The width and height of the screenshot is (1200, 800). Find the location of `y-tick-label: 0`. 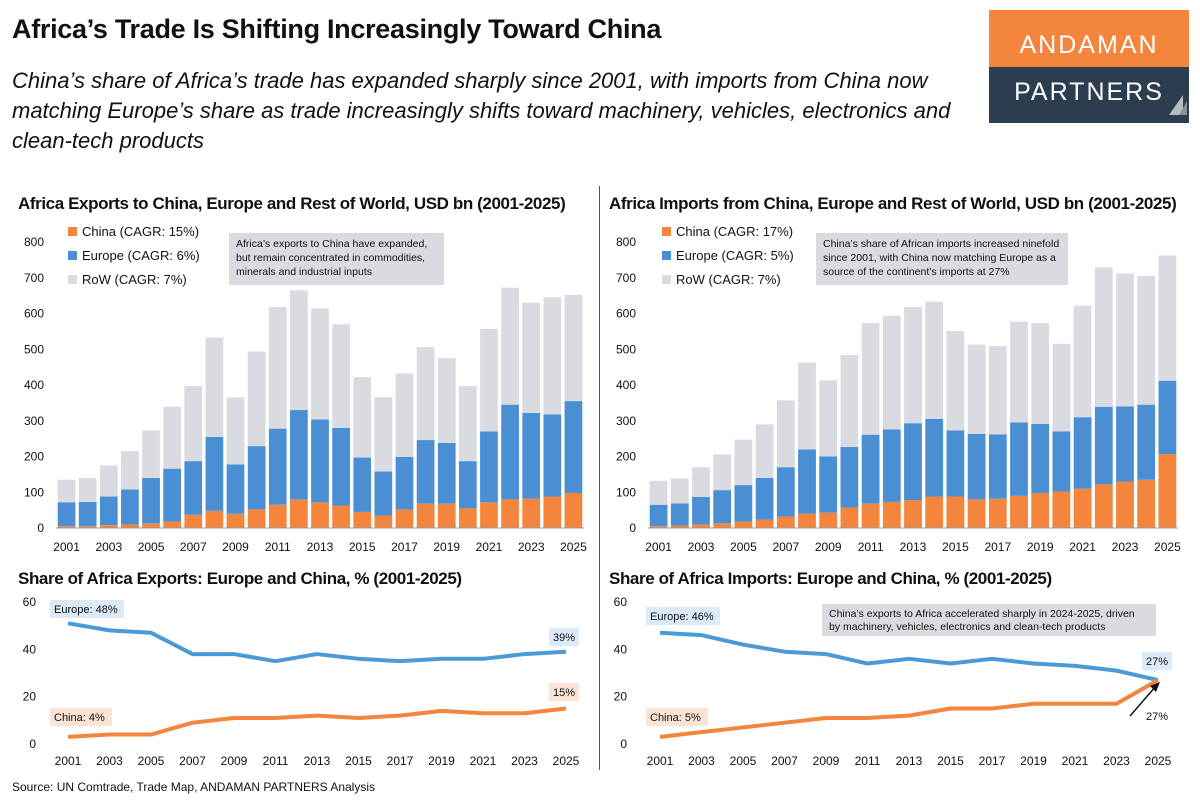

y-tick-label: 0 is located at coordinates (32, 744).